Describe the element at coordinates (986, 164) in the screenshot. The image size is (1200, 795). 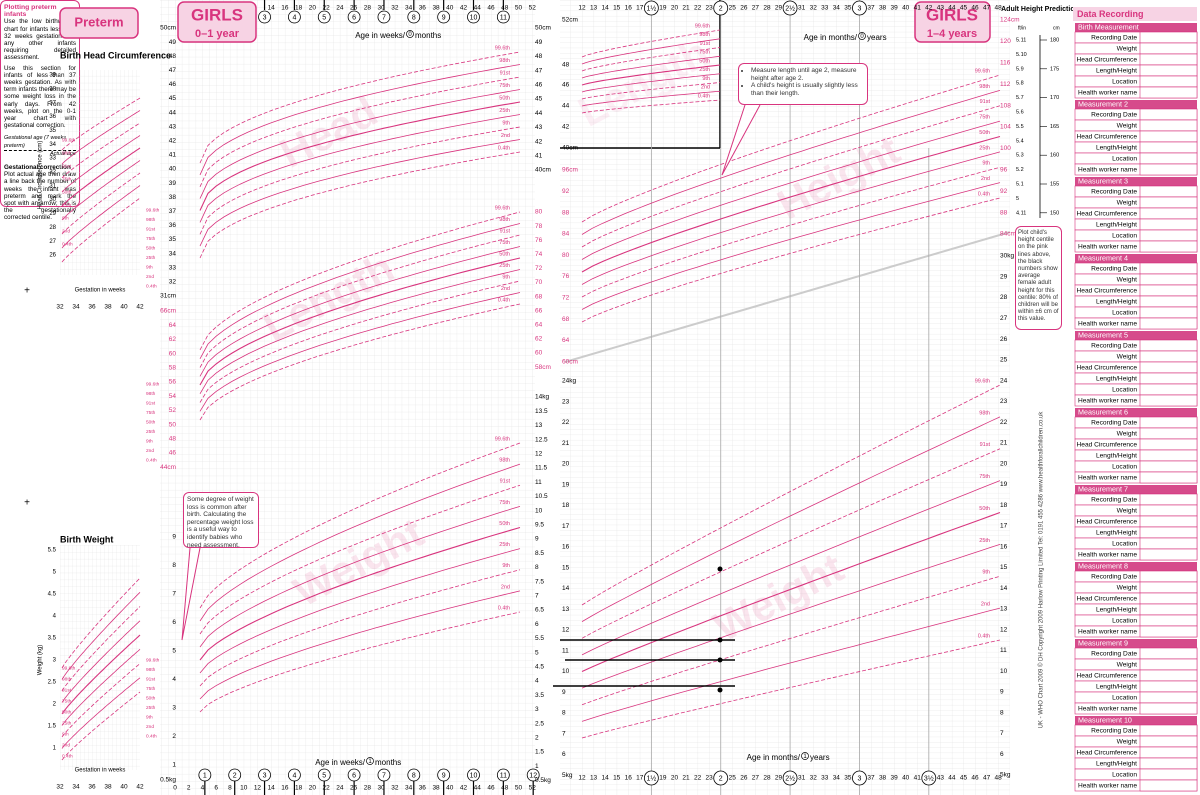
I see `centile-label: 9th` at that location.